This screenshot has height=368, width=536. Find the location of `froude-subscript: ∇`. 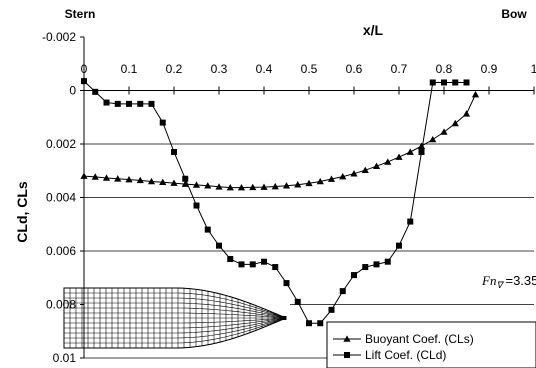

froude-subscript: ∇ is located at coordinates (500, 285).